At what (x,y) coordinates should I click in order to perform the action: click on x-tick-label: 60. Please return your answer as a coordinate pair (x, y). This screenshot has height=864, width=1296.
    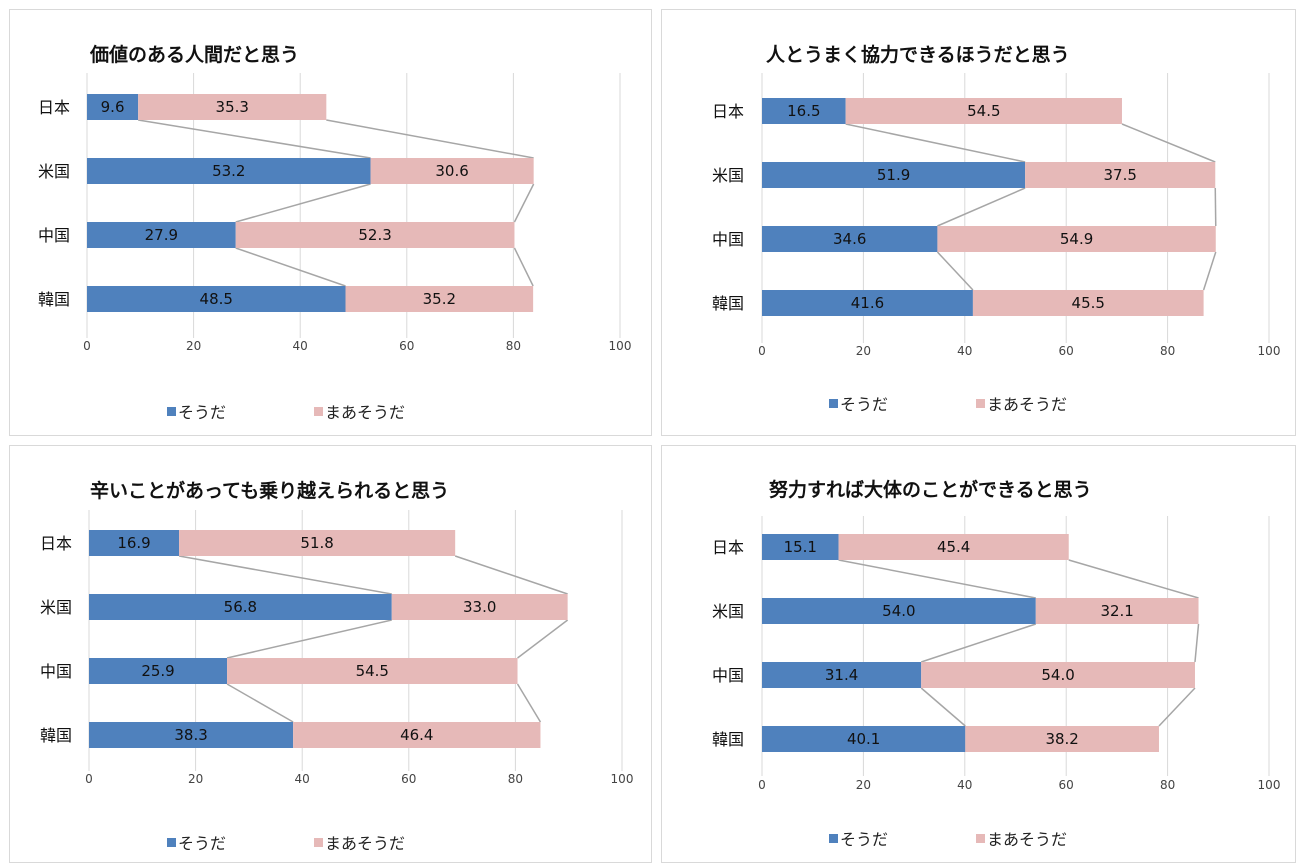
    Looking at the image, I should click on (406, 346).